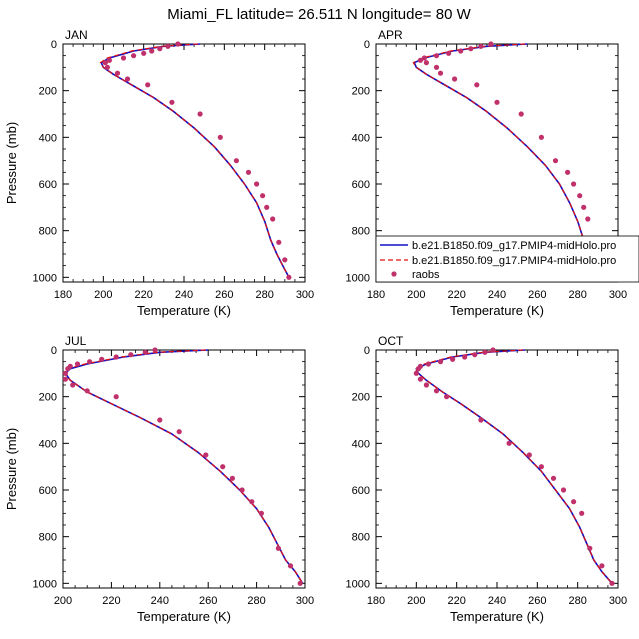 The width and height of the screenshot is (639, 639). Describe the element at coordinates (391, 341) in the screenshot. I see `panel-title: OCT` at that location.